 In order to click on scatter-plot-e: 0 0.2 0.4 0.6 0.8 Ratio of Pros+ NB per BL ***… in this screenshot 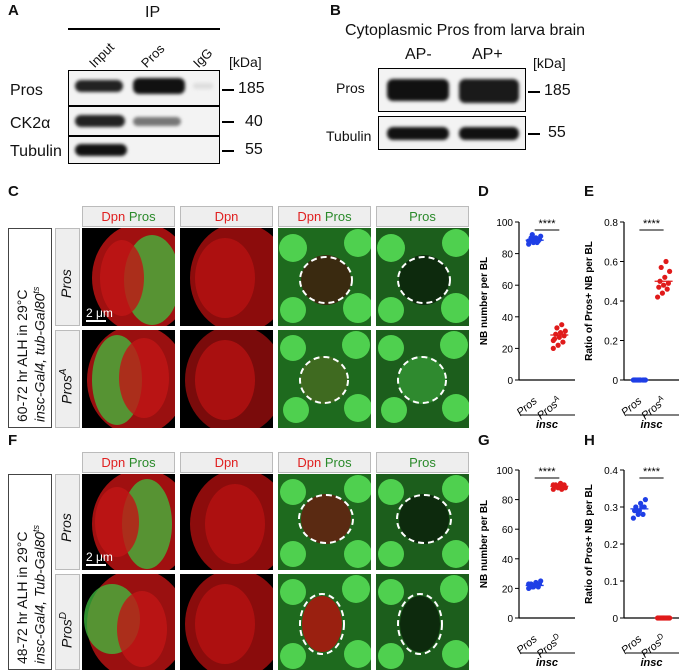, I will do `click(631, 324)`.